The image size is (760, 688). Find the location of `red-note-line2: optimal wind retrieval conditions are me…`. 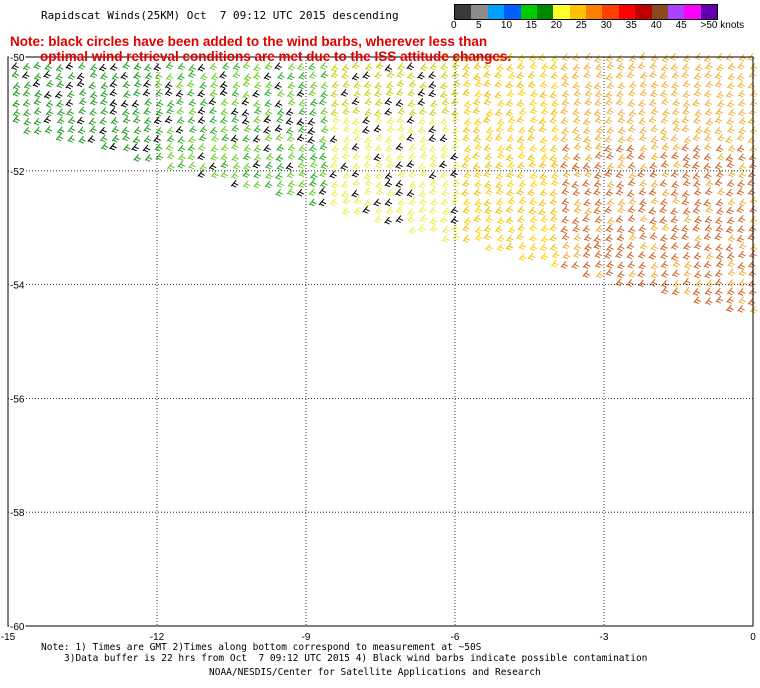

red-note-line2: optimal wind retrieval conditions are me… is located at coordinates (276, 56).